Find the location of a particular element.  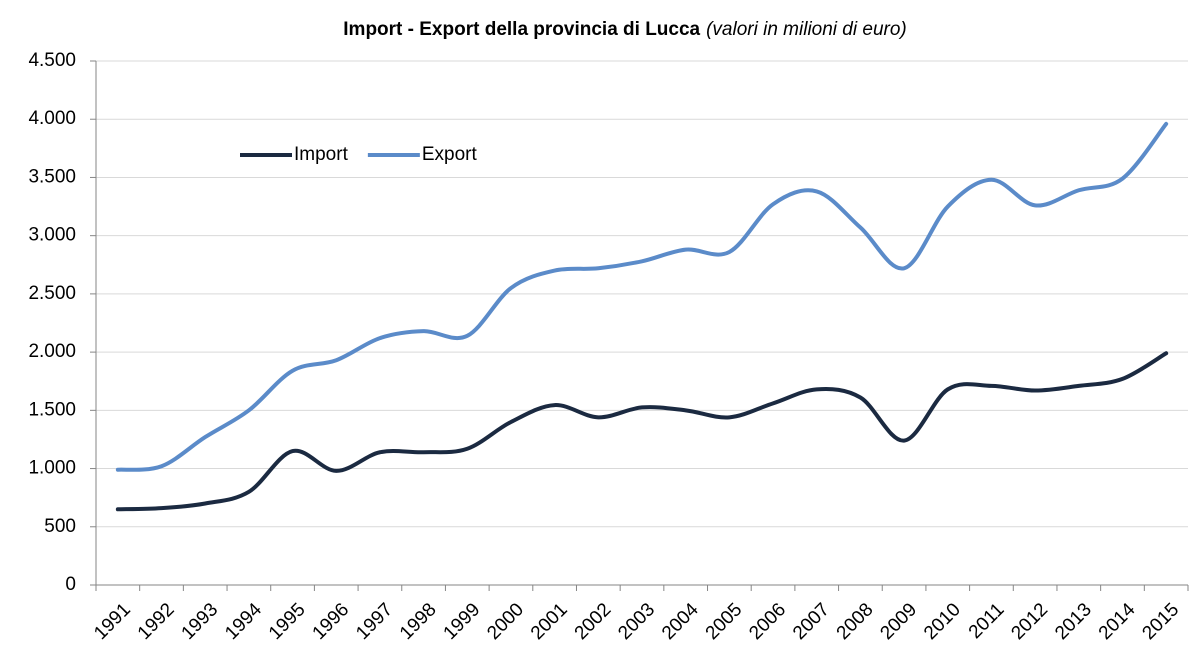

y-tick-label: 0 is located at coordinates (70, 584).